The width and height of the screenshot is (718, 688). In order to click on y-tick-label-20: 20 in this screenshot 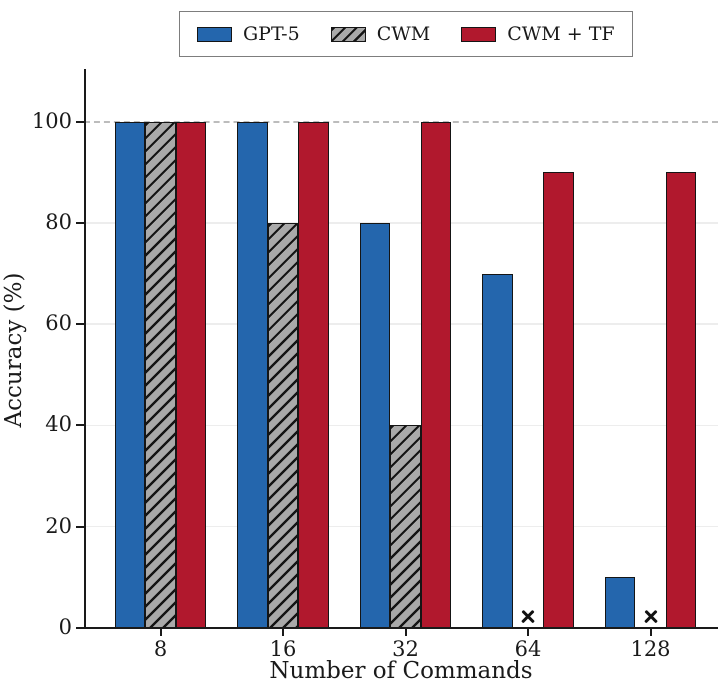, I will do `click(58, 525)`.